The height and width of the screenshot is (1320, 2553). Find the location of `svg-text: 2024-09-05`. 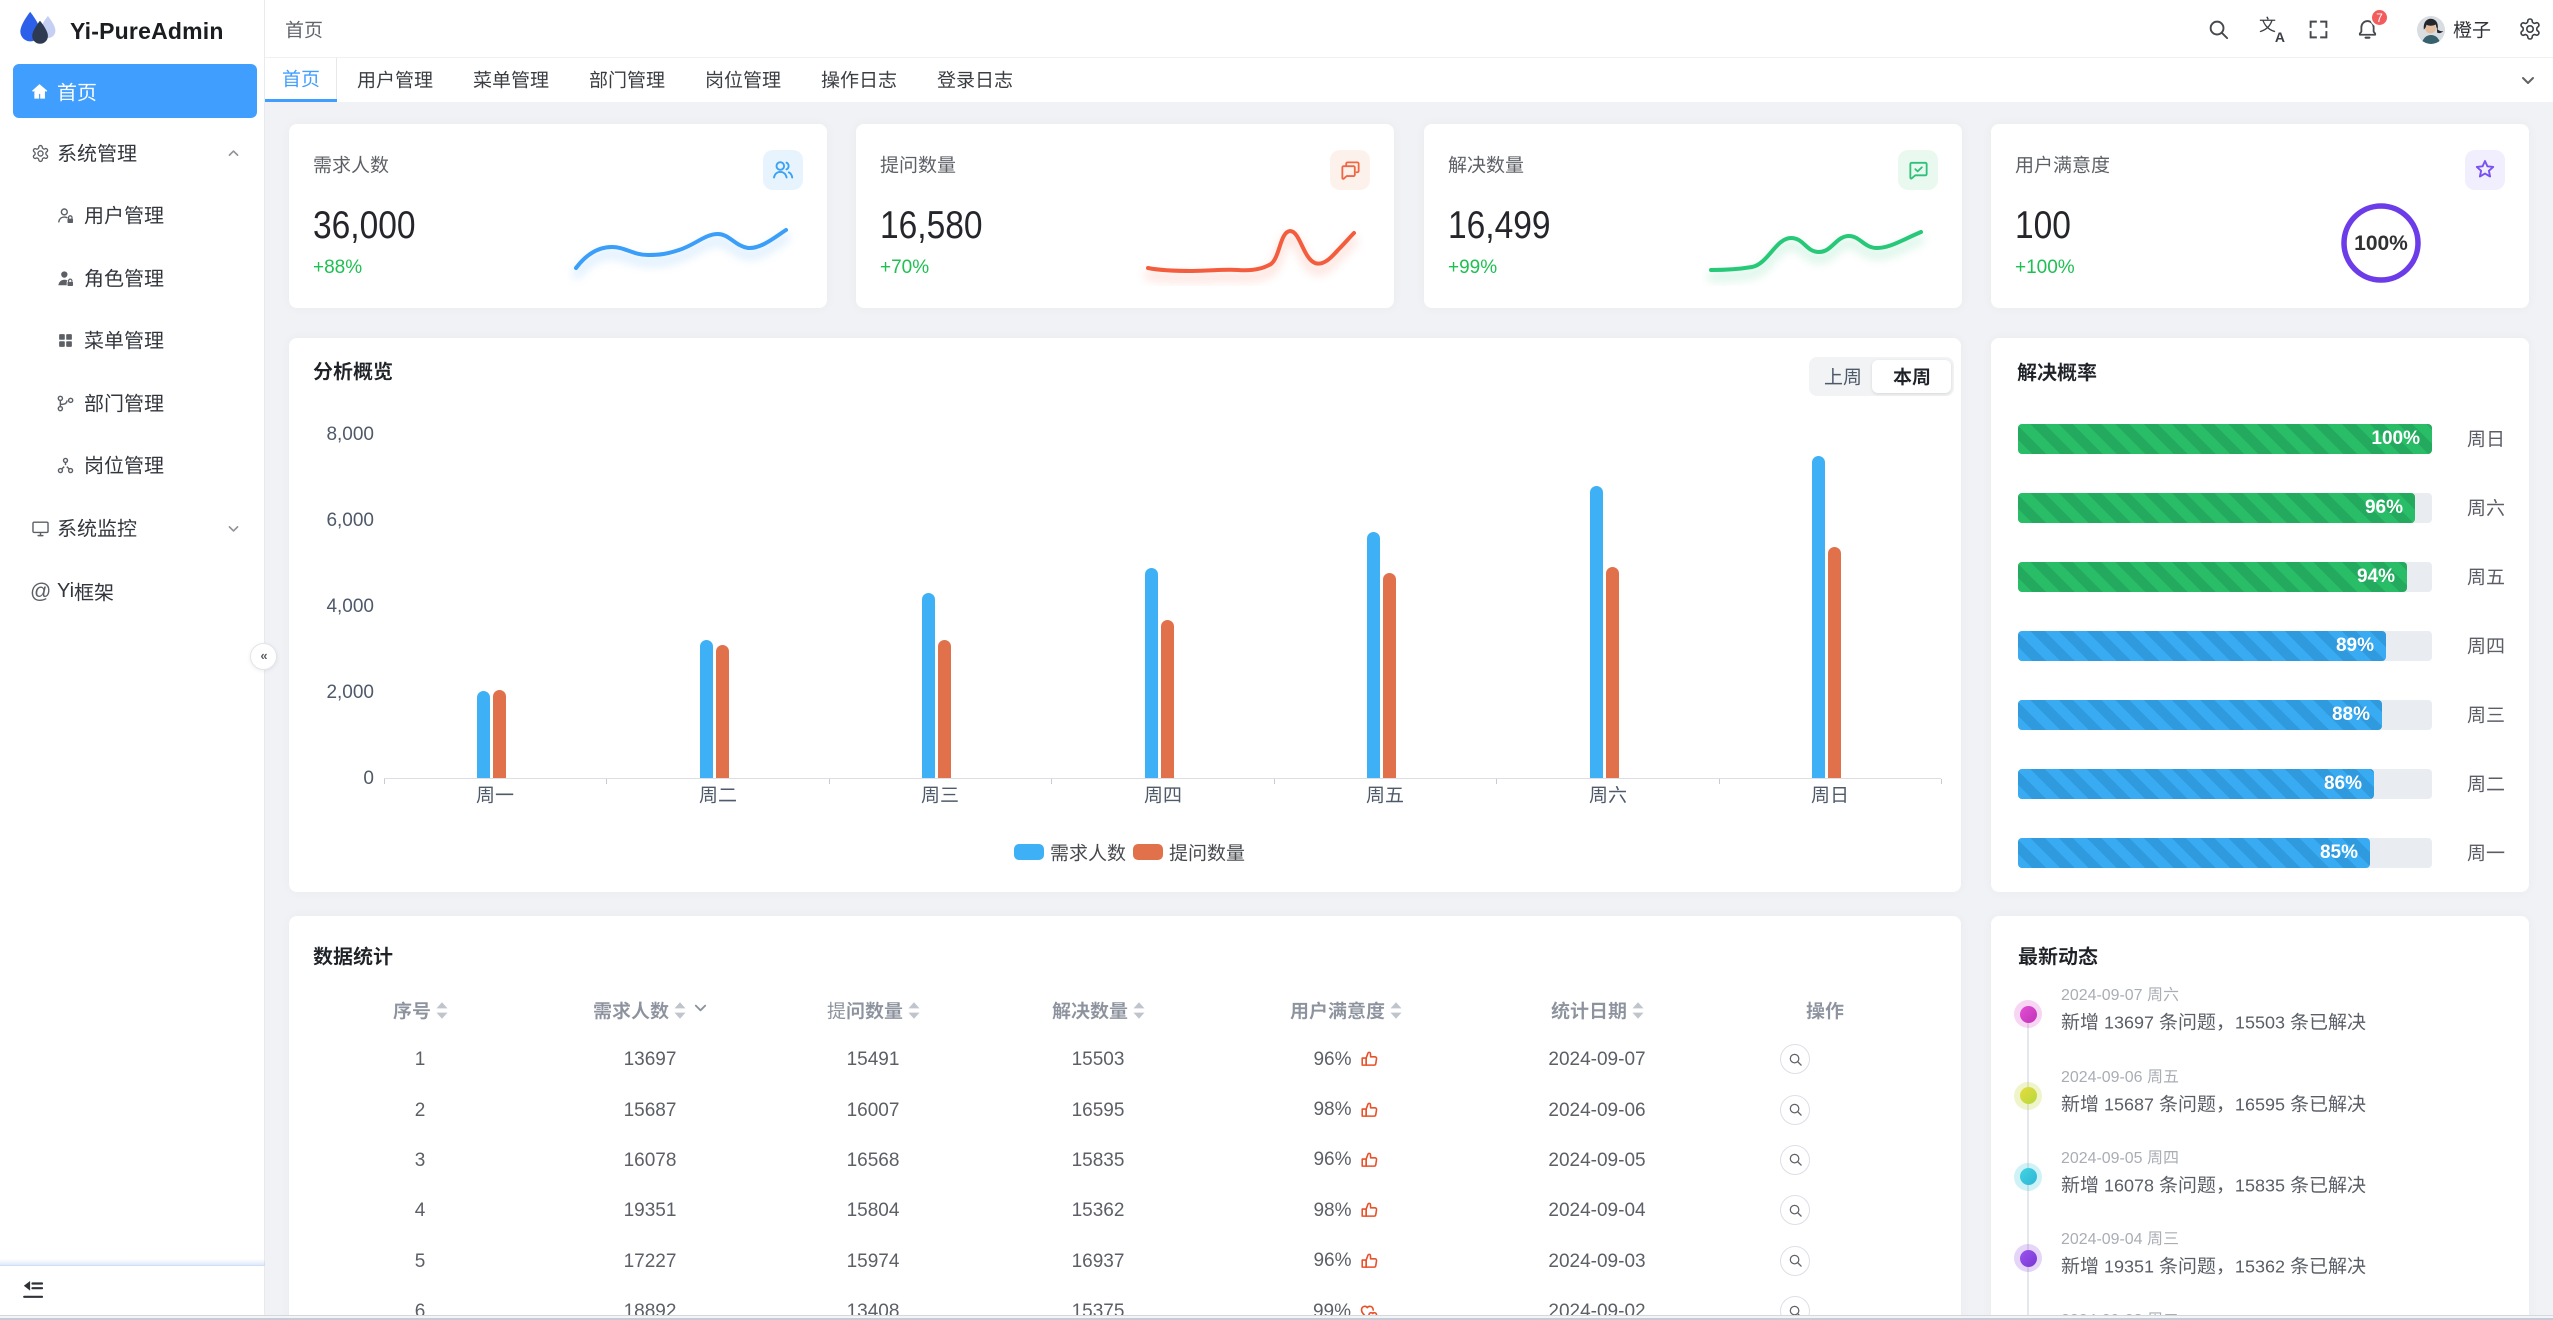

svg-text: 2024-09-05 is located at coordinates (2102, 1157).